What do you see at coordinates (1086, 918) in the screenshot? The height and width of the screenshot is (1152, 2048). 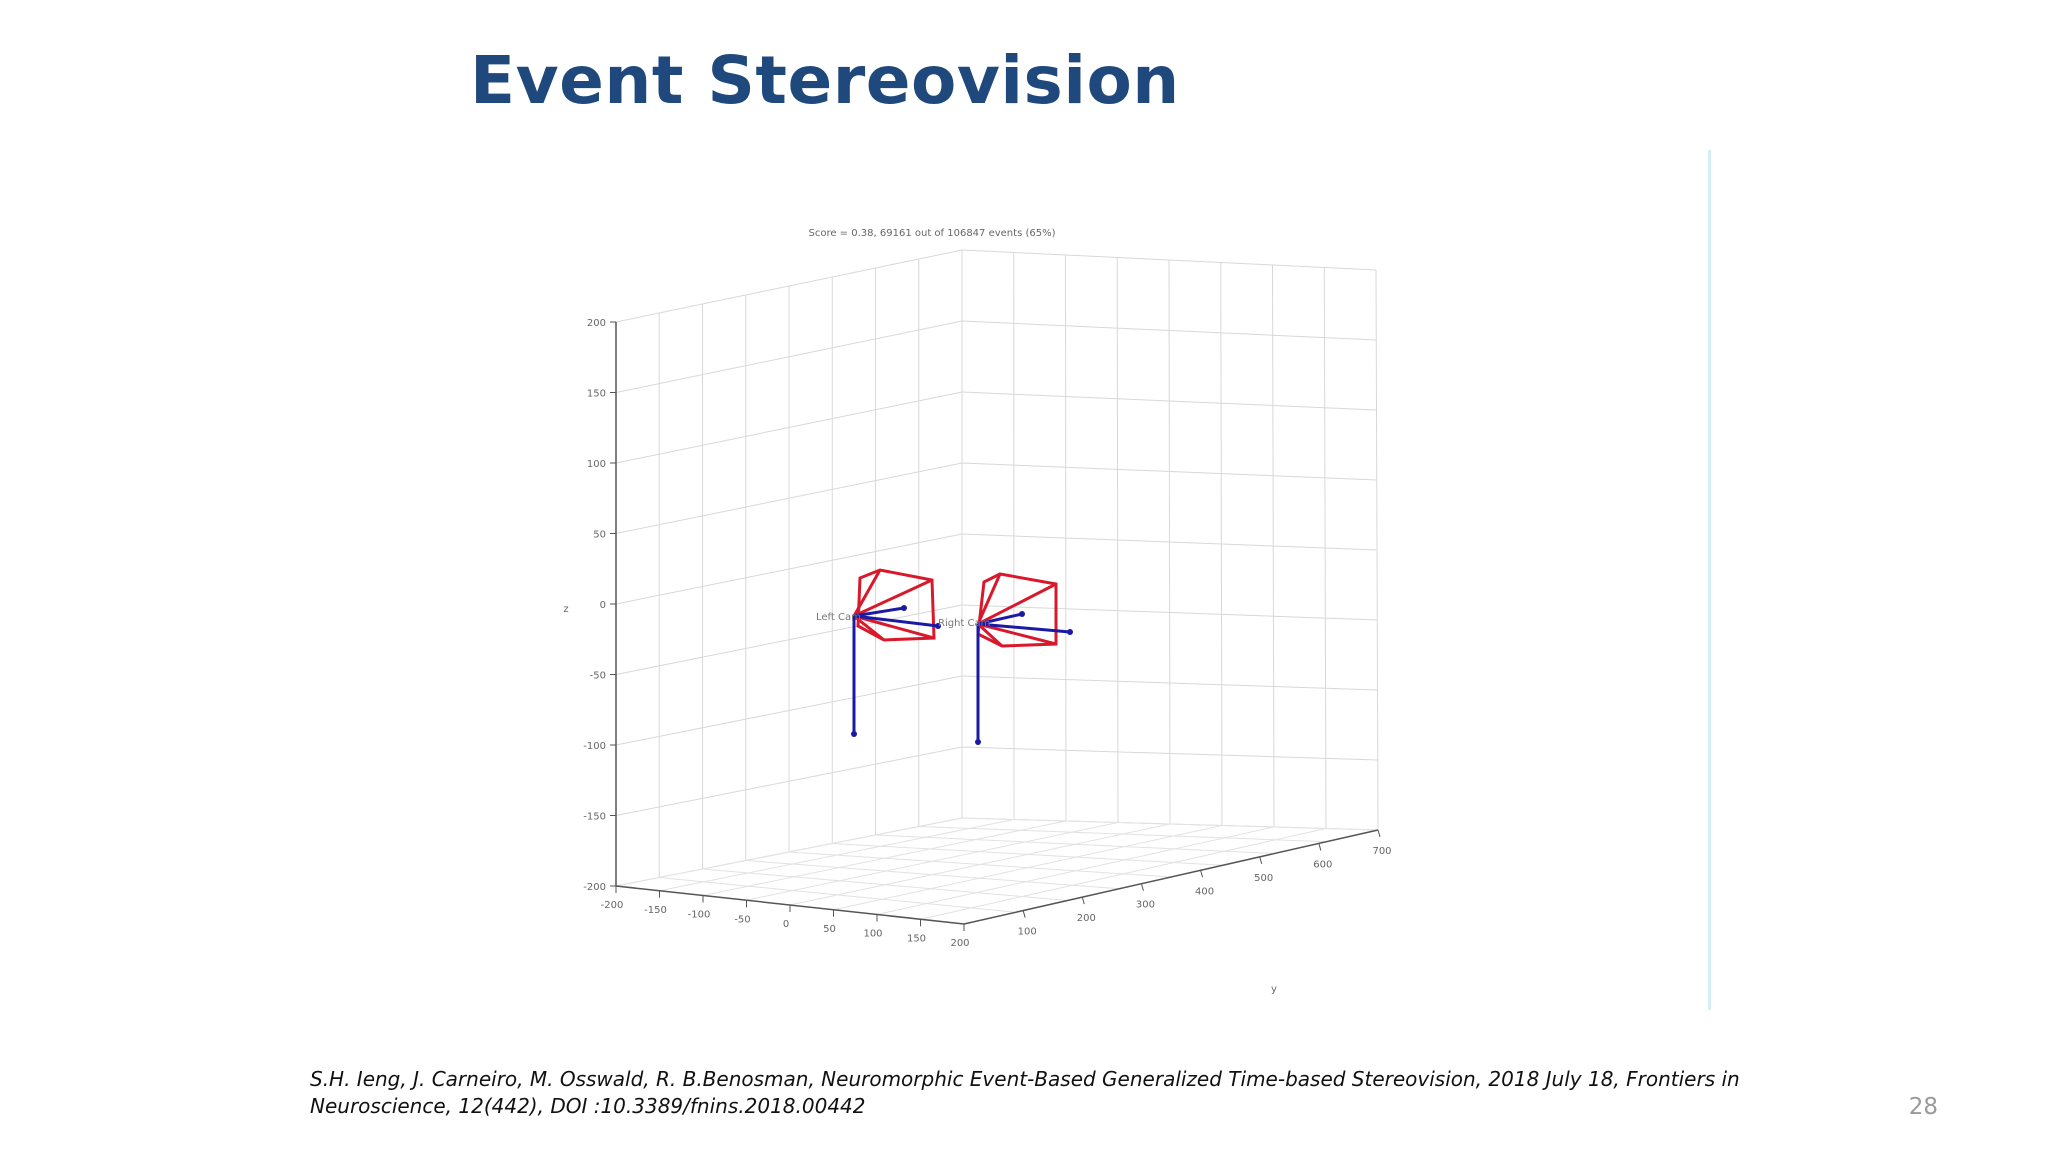 I see `y-tick-label: 200` at bounding box center [1086, 918].